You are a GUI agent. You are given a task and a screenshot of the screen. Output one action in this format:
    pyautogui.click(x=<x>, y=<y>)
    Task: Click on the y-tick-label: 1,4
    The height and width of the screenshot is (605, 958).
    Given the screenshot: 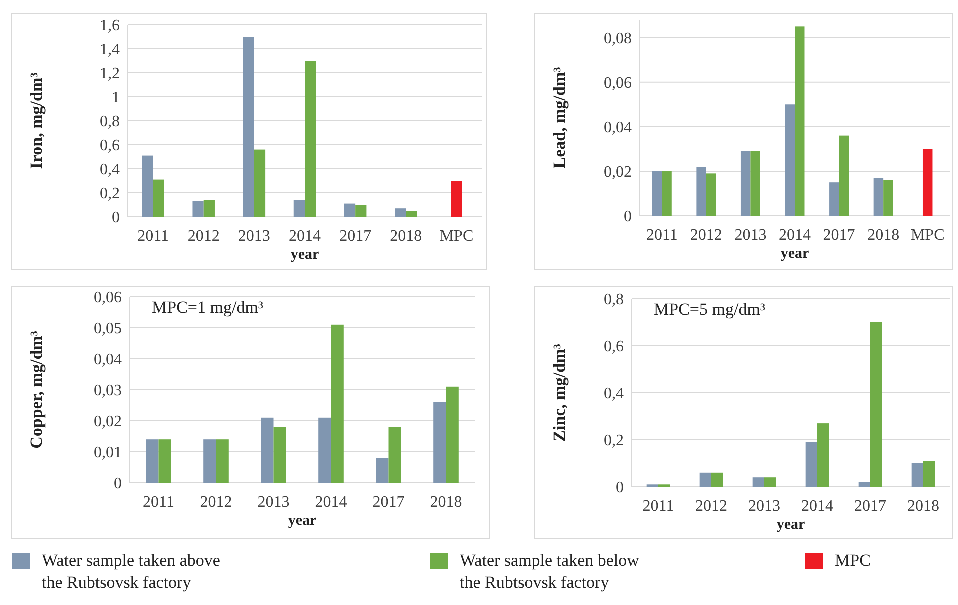 What is the action you would take?
    pyautogui.click(x=110, y=50)
    